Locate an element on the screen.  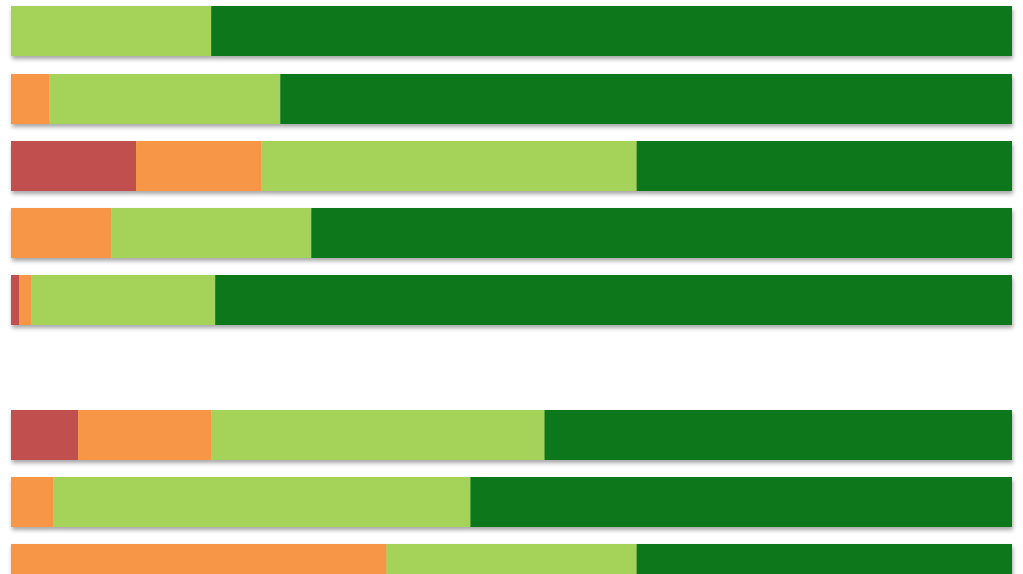
bar-segment-row1-s4 is located at coordinates (611, 31).